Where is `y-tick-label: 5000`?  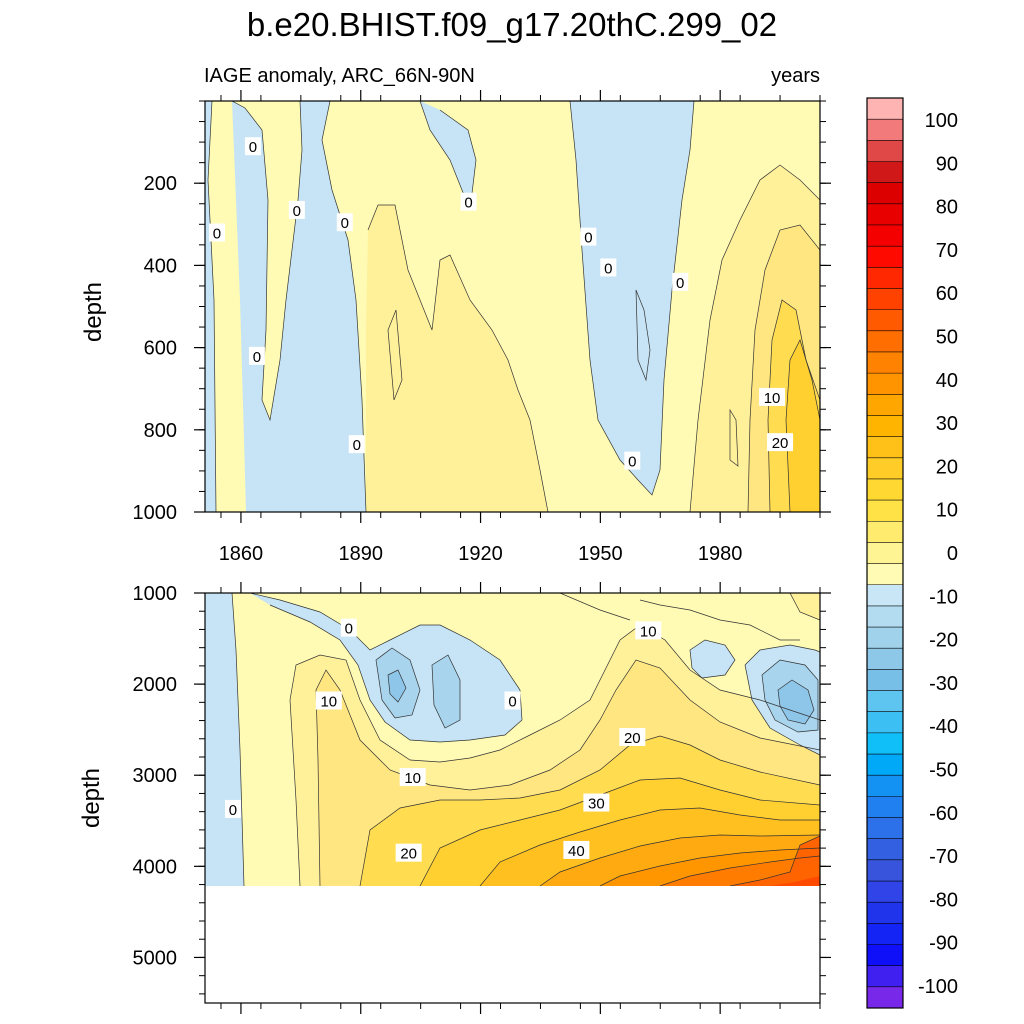
y-tick-label: 5000 is located at coordinates (155, 958).